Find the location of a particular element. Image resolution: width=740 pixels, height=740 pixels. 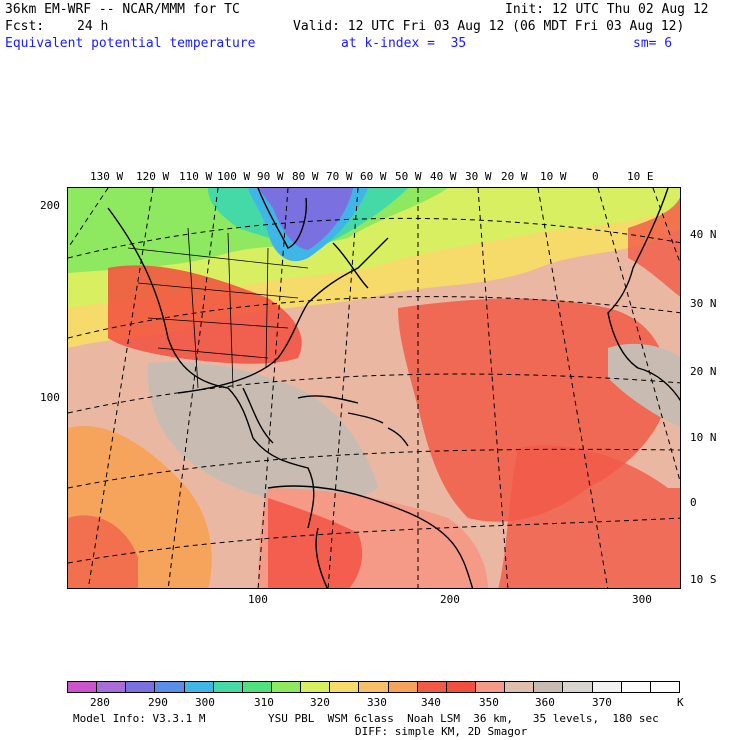

lat-label: 30 N is located at coordinates (703, 303).